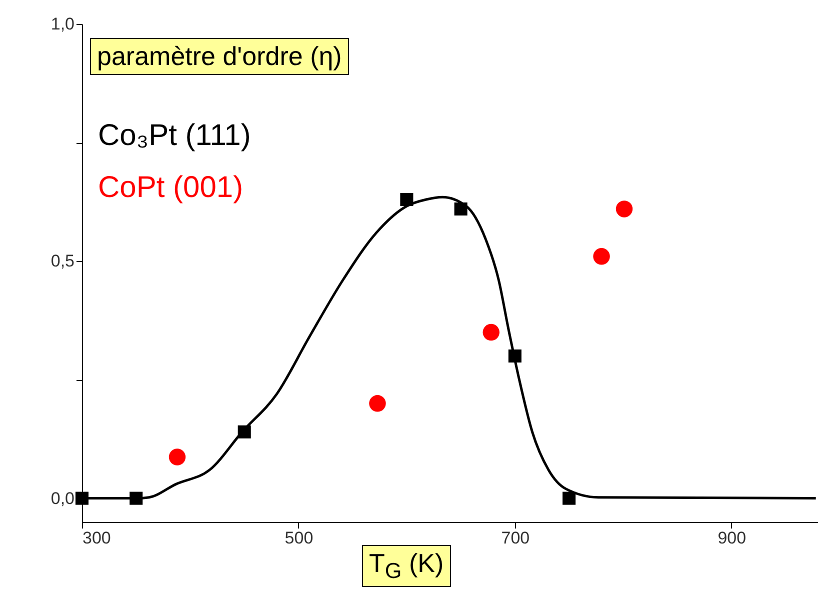 This screenshot has width=818, height=593. Describe the element at coordinates (62, 24) in the screenshot. I see `y-tick-label: 1,0` at that location.